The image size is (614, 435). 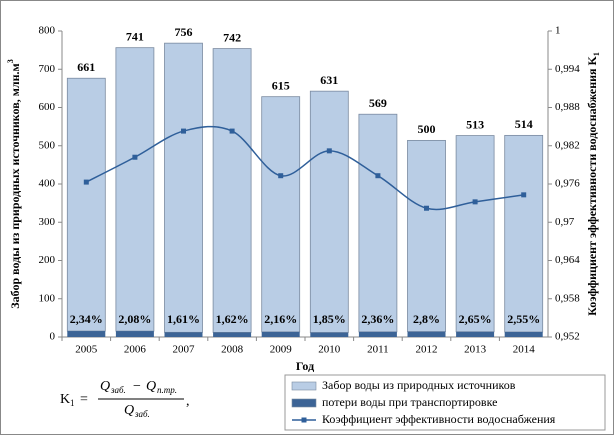 I want to click on y-tick-label: 500, so click(x=47, y=145).